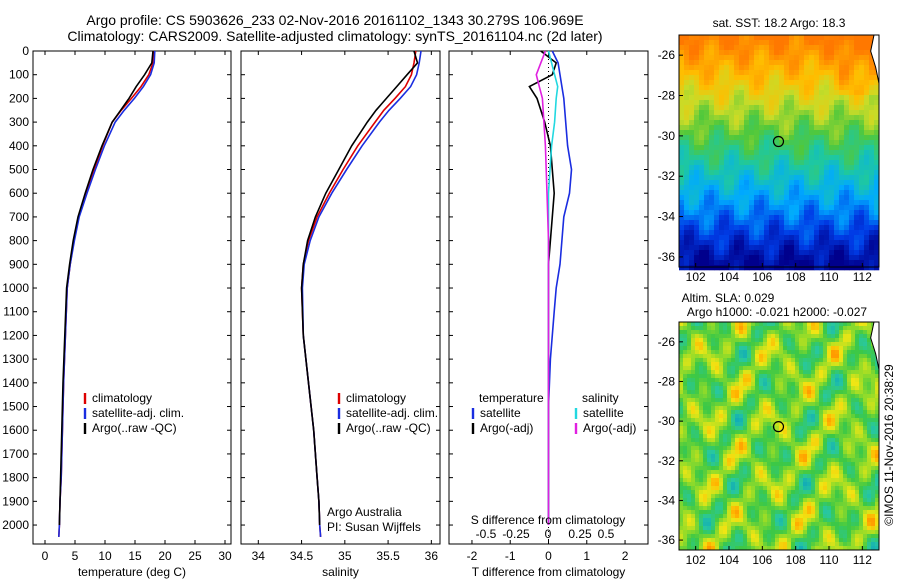 The image size is (900, 580). Describe the element at coordinates (548, 520) in the screenshot. I see `top-axis-label: S difference from climatology` at that location.